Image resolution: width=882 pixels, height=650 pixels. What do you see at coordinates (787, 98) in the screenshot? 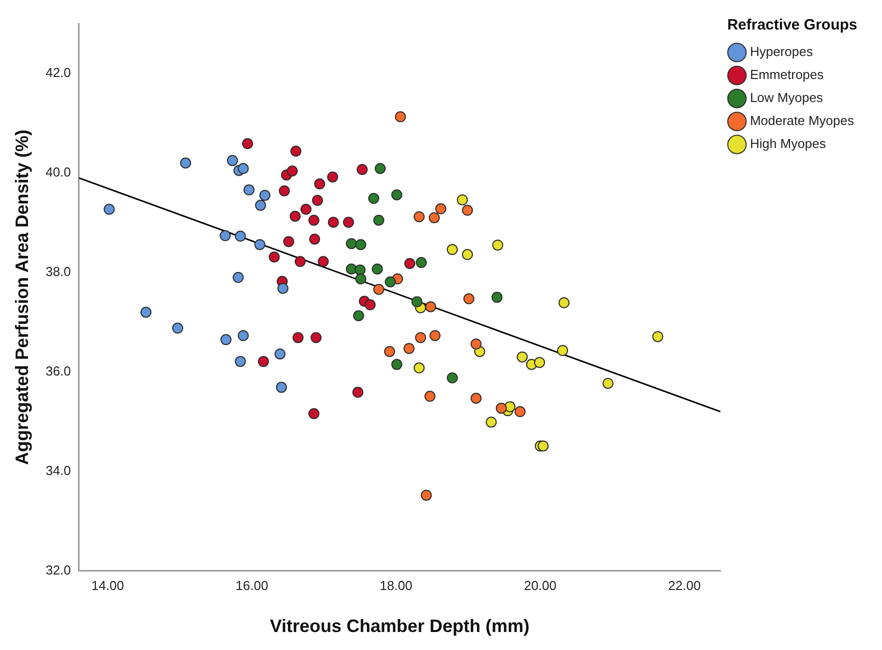
I see `legend-label: Low Myopes` at bounding box center [787, 98].